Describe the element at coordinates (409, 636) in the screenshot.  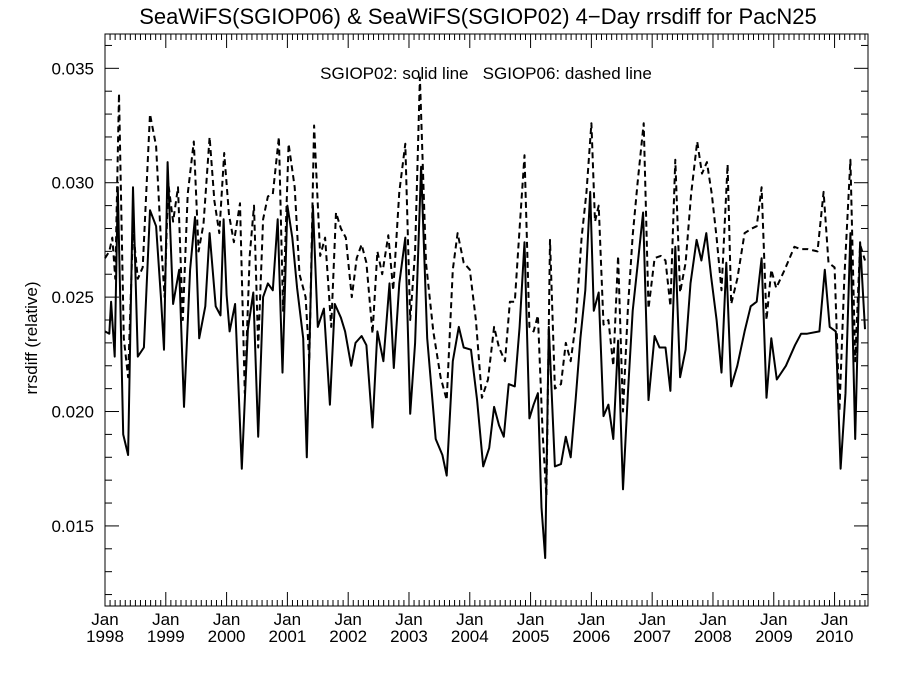
I see `x-tick-year-label: 2003` at that location.